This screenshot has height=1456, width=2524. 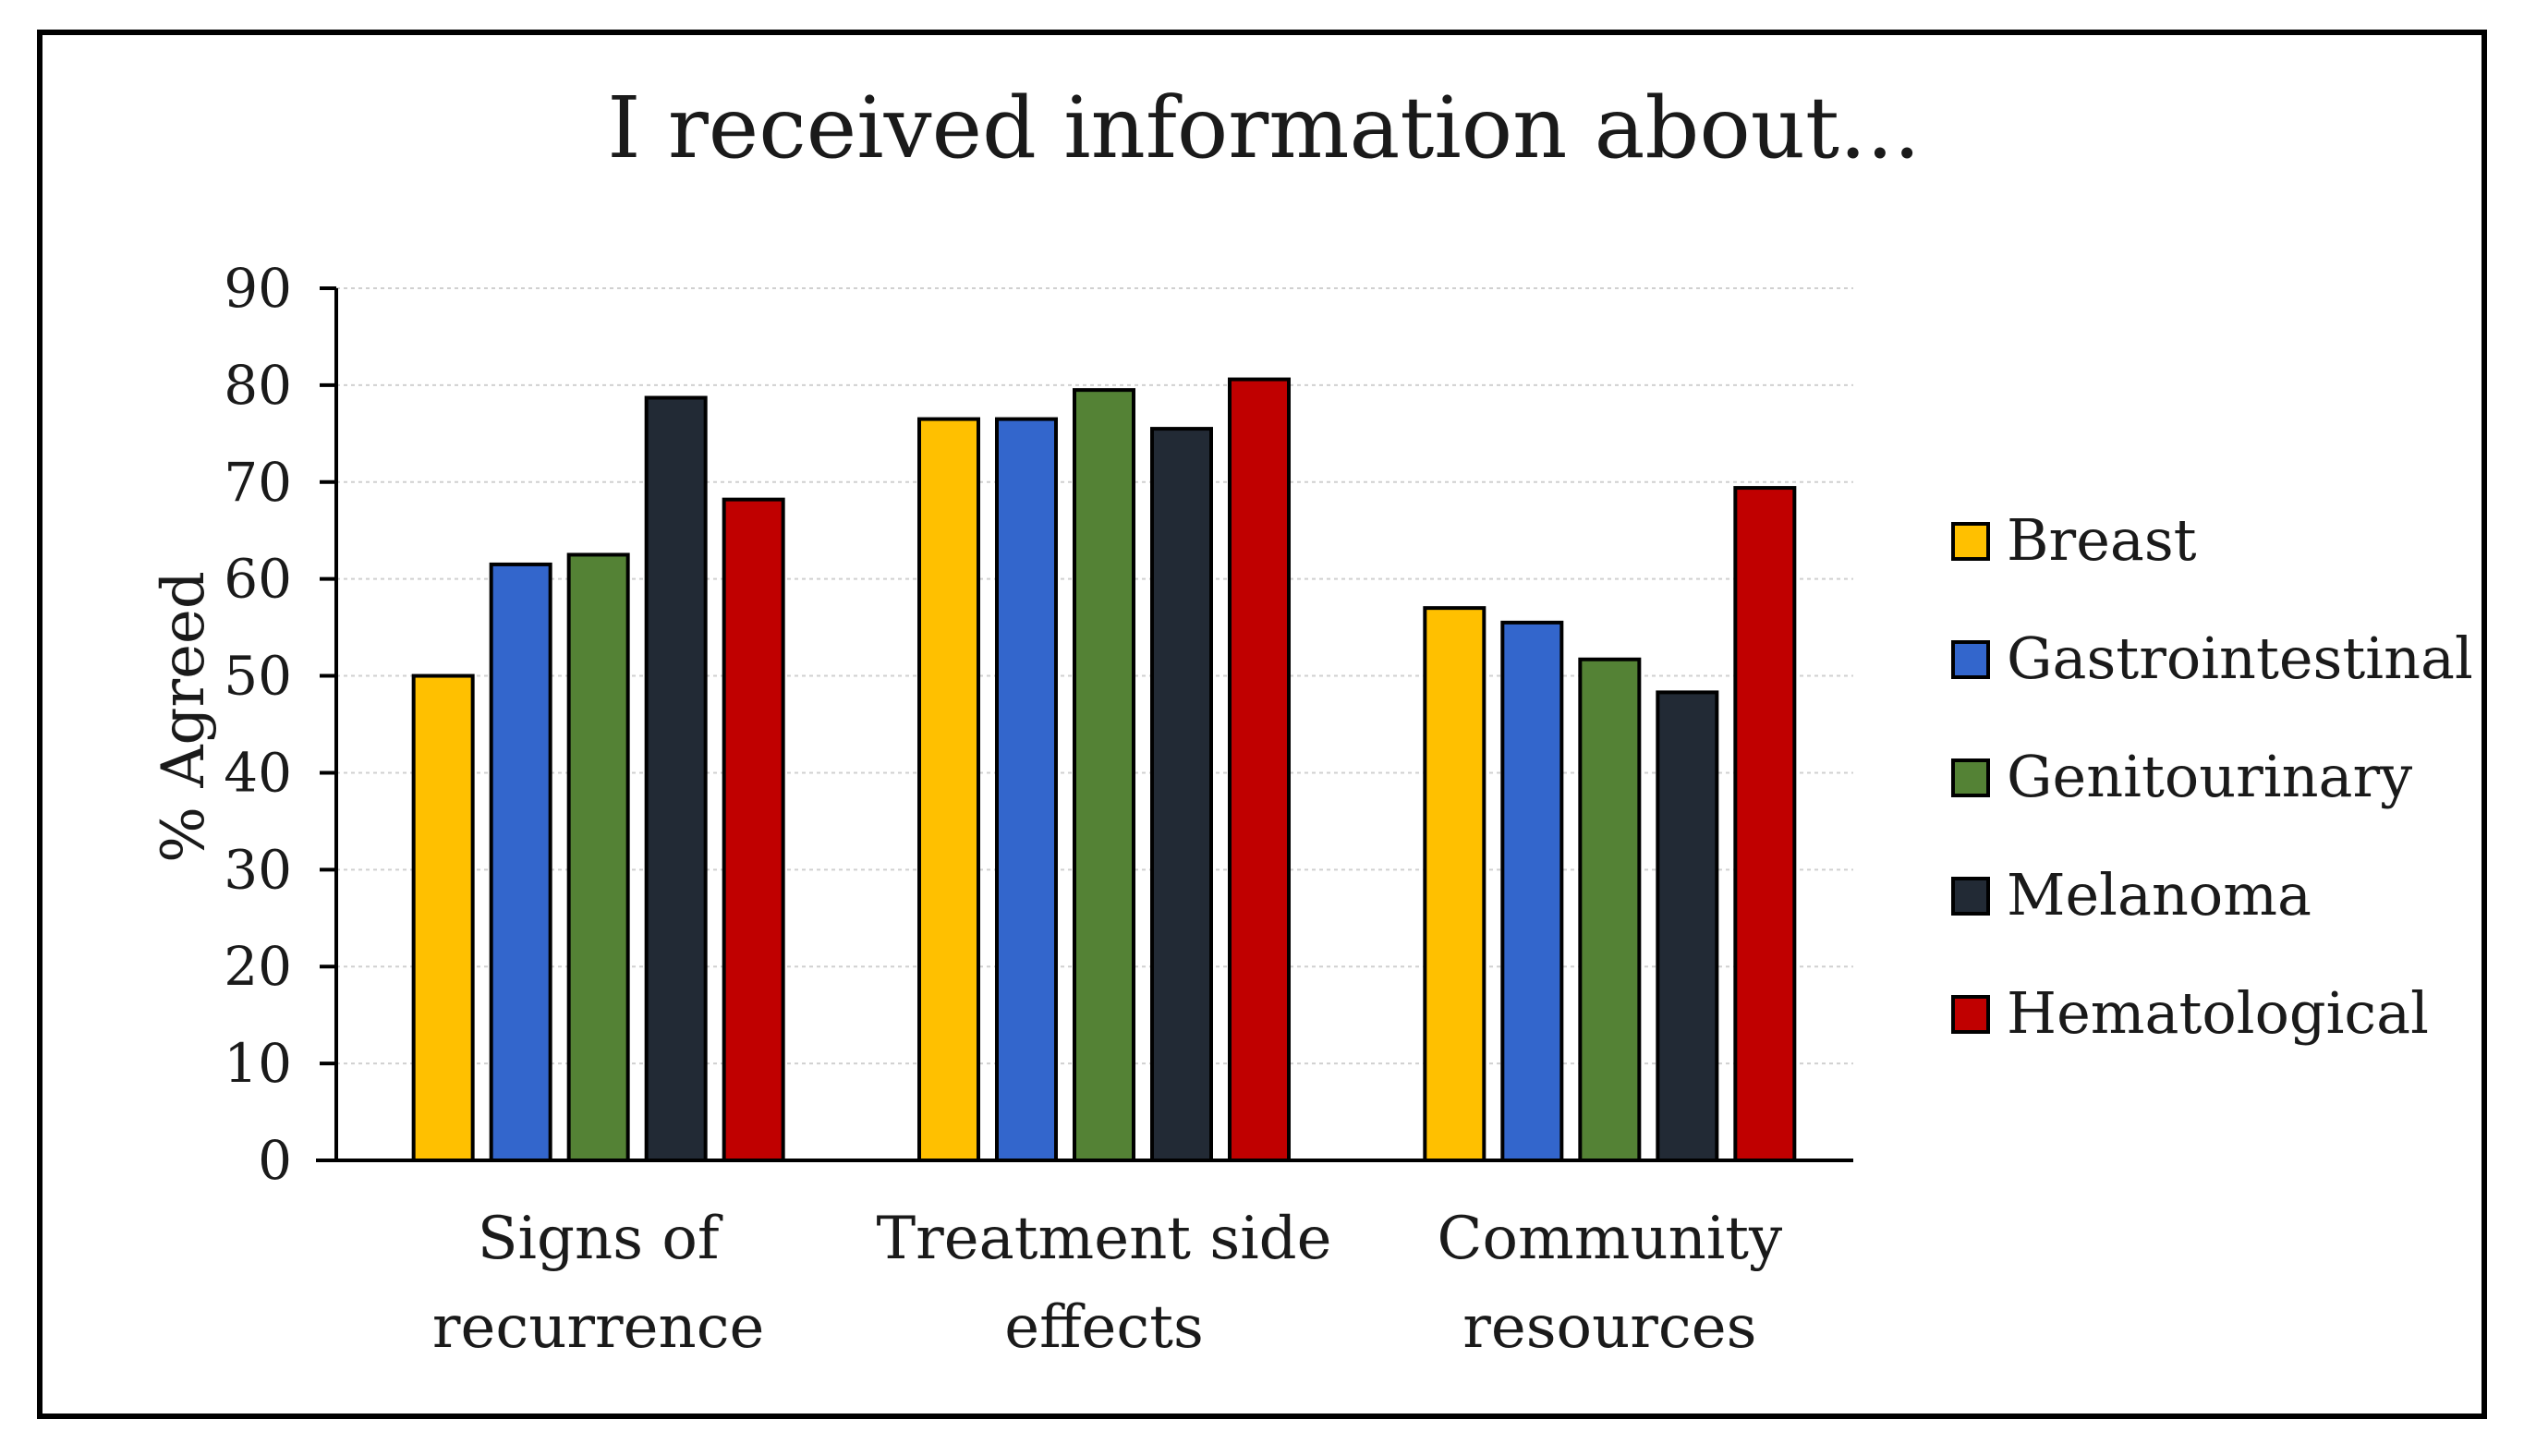 What do you see at coordinates (258, 482) in the screenshot?
I see `y-tick-label: 70` at bounding box center [258, 482].